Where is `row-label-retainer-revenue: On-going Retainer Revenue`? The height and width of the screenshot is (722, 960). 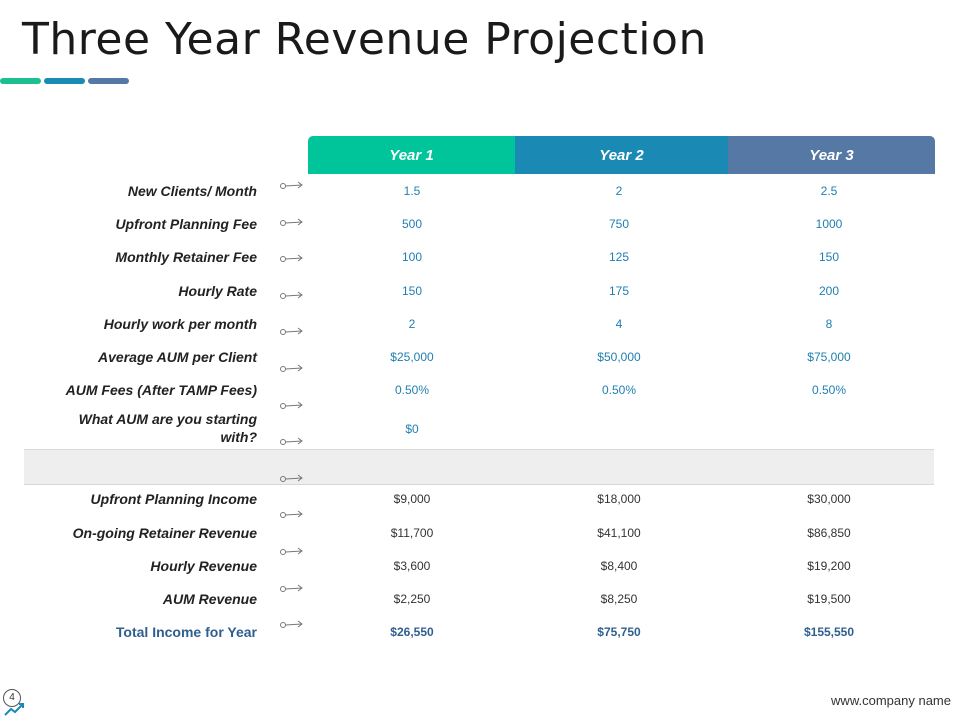 row-label-retainer-revenue: On-going Retainer Revenue is located at coordinates (164, 533).